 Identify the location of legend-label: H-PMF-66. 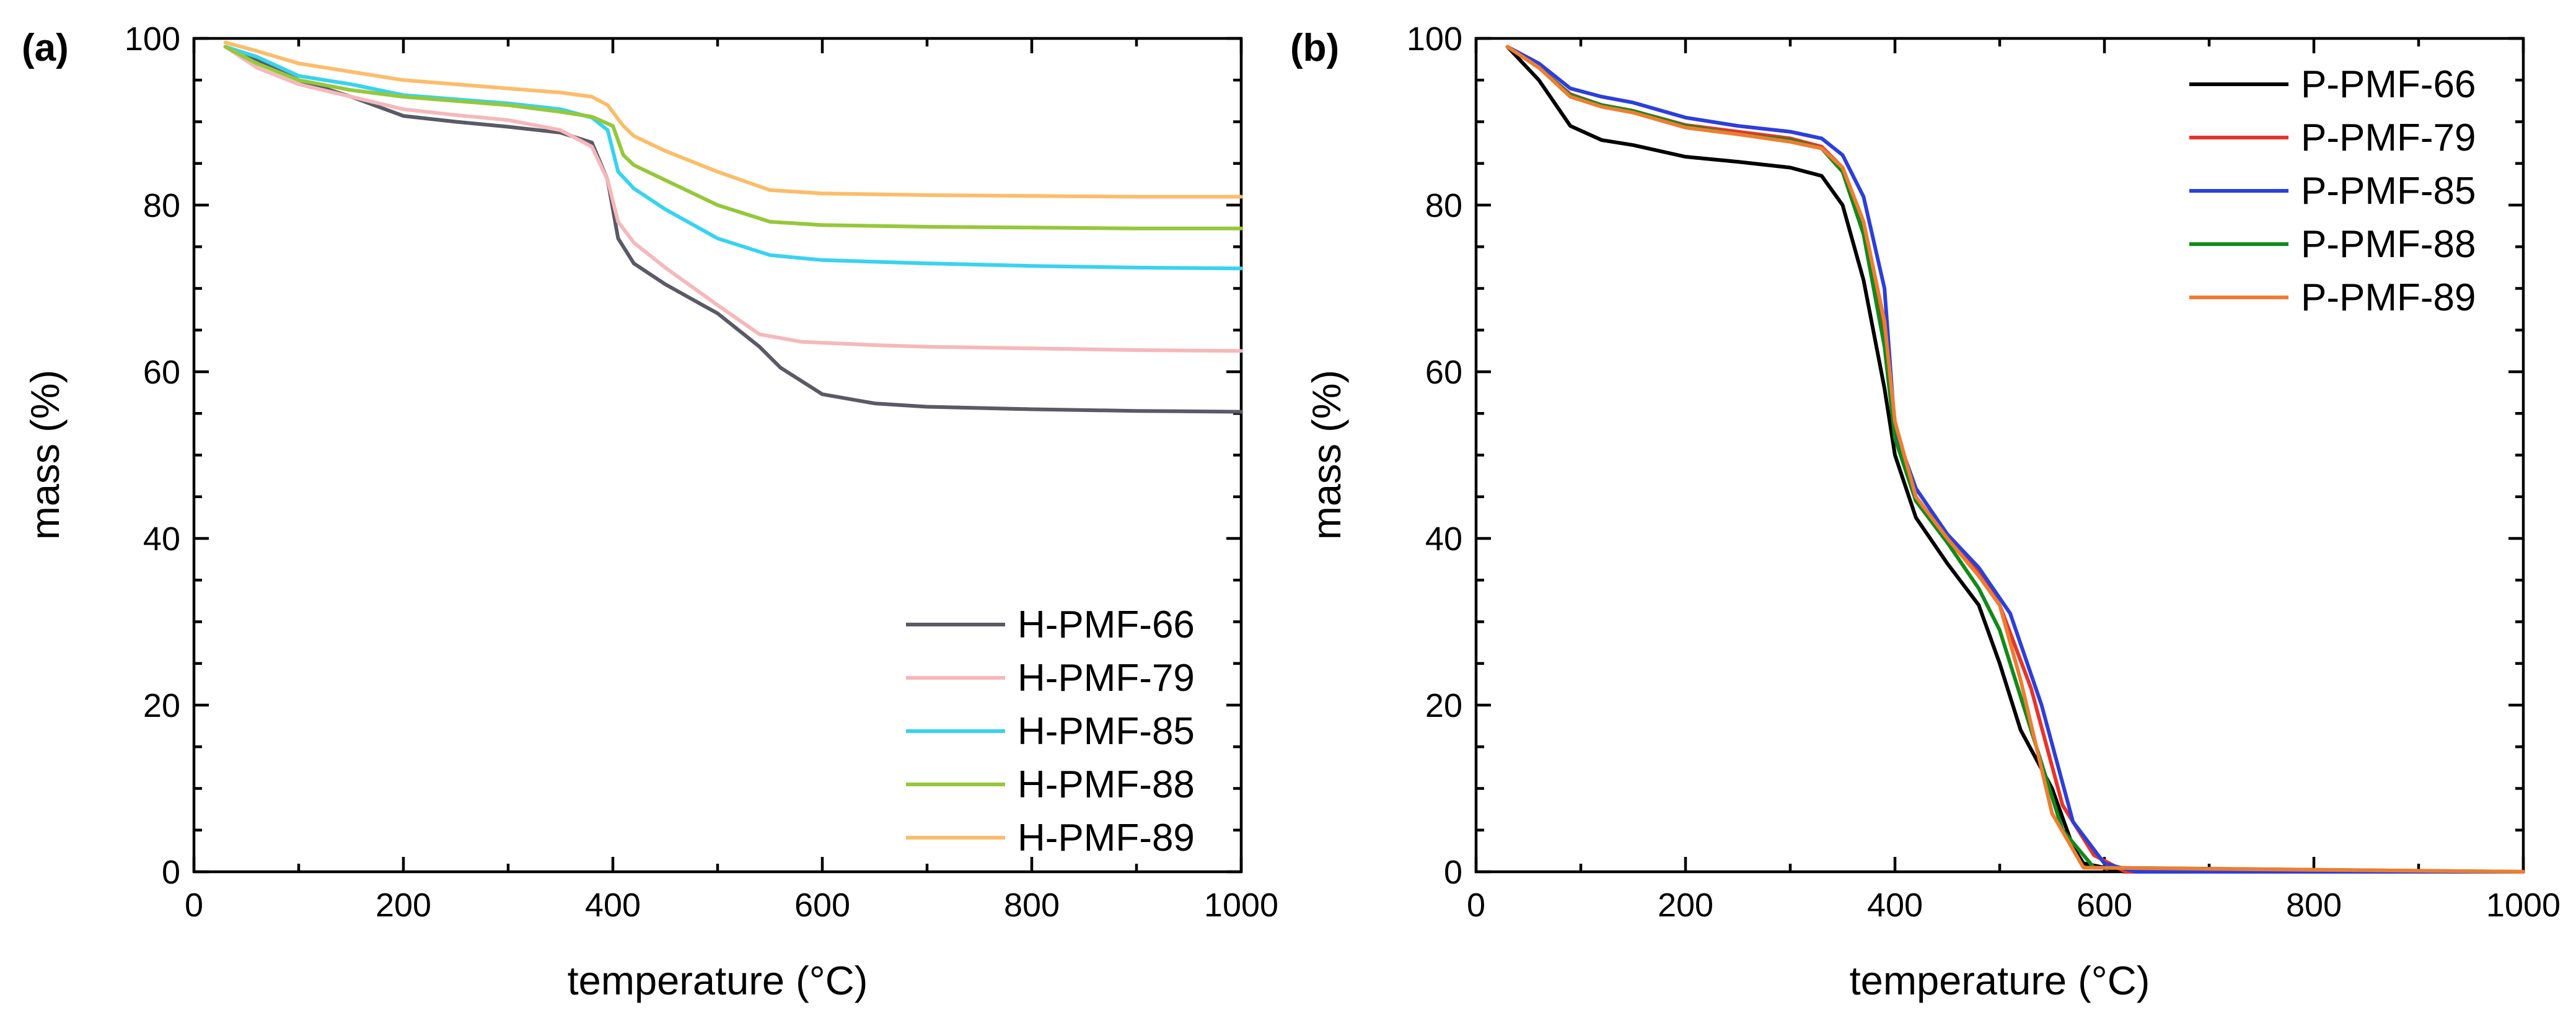
(1106, 624).